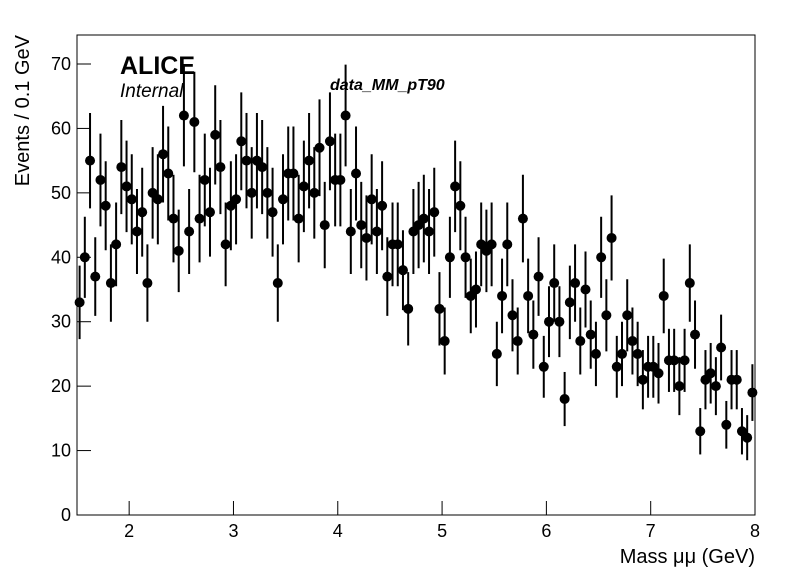 The height and width of the screenshot is (572, 796). What do you see at coordinates (338, 531) in the screenshot?
I see `x-tick-label: 4` at bounding box center [338, 531].